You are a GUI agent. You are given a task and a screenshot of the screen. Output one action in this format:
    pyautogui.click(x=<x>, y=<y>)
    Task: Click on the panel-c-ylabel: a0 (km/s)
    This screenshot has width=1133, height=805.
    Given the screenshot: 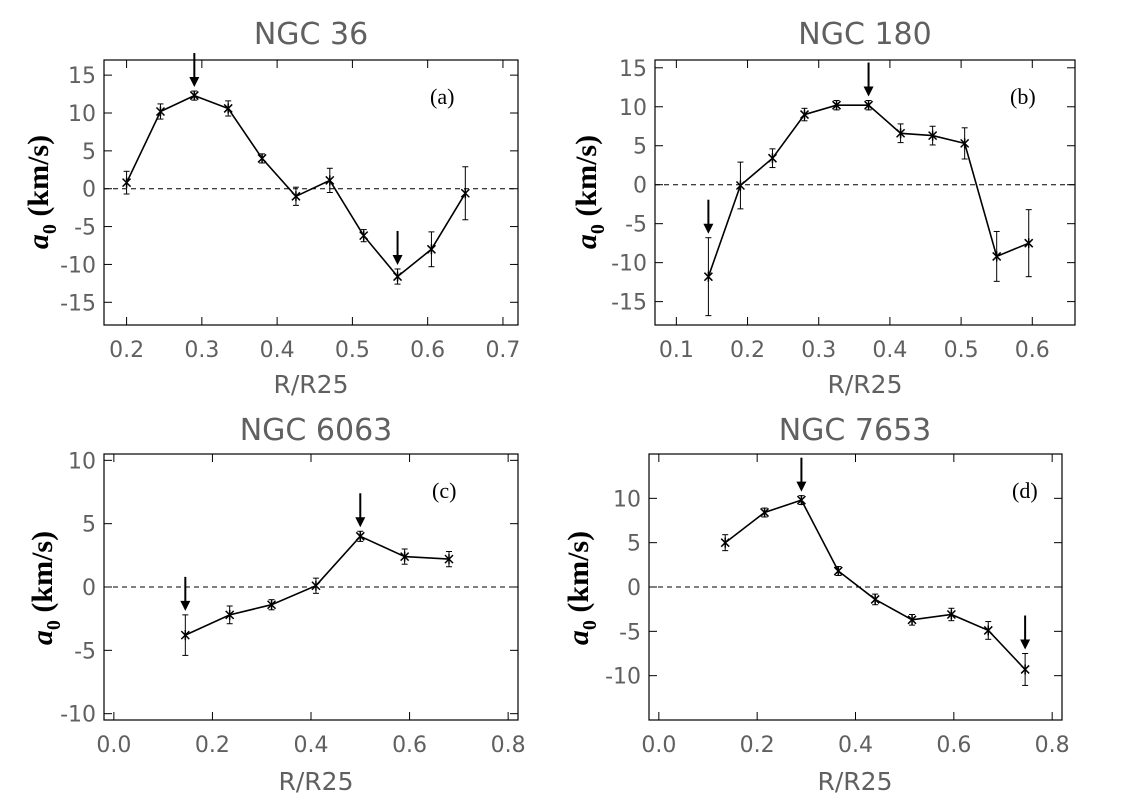 What is the action you would take?
    pyautogui.click(x=45, y=588)
    